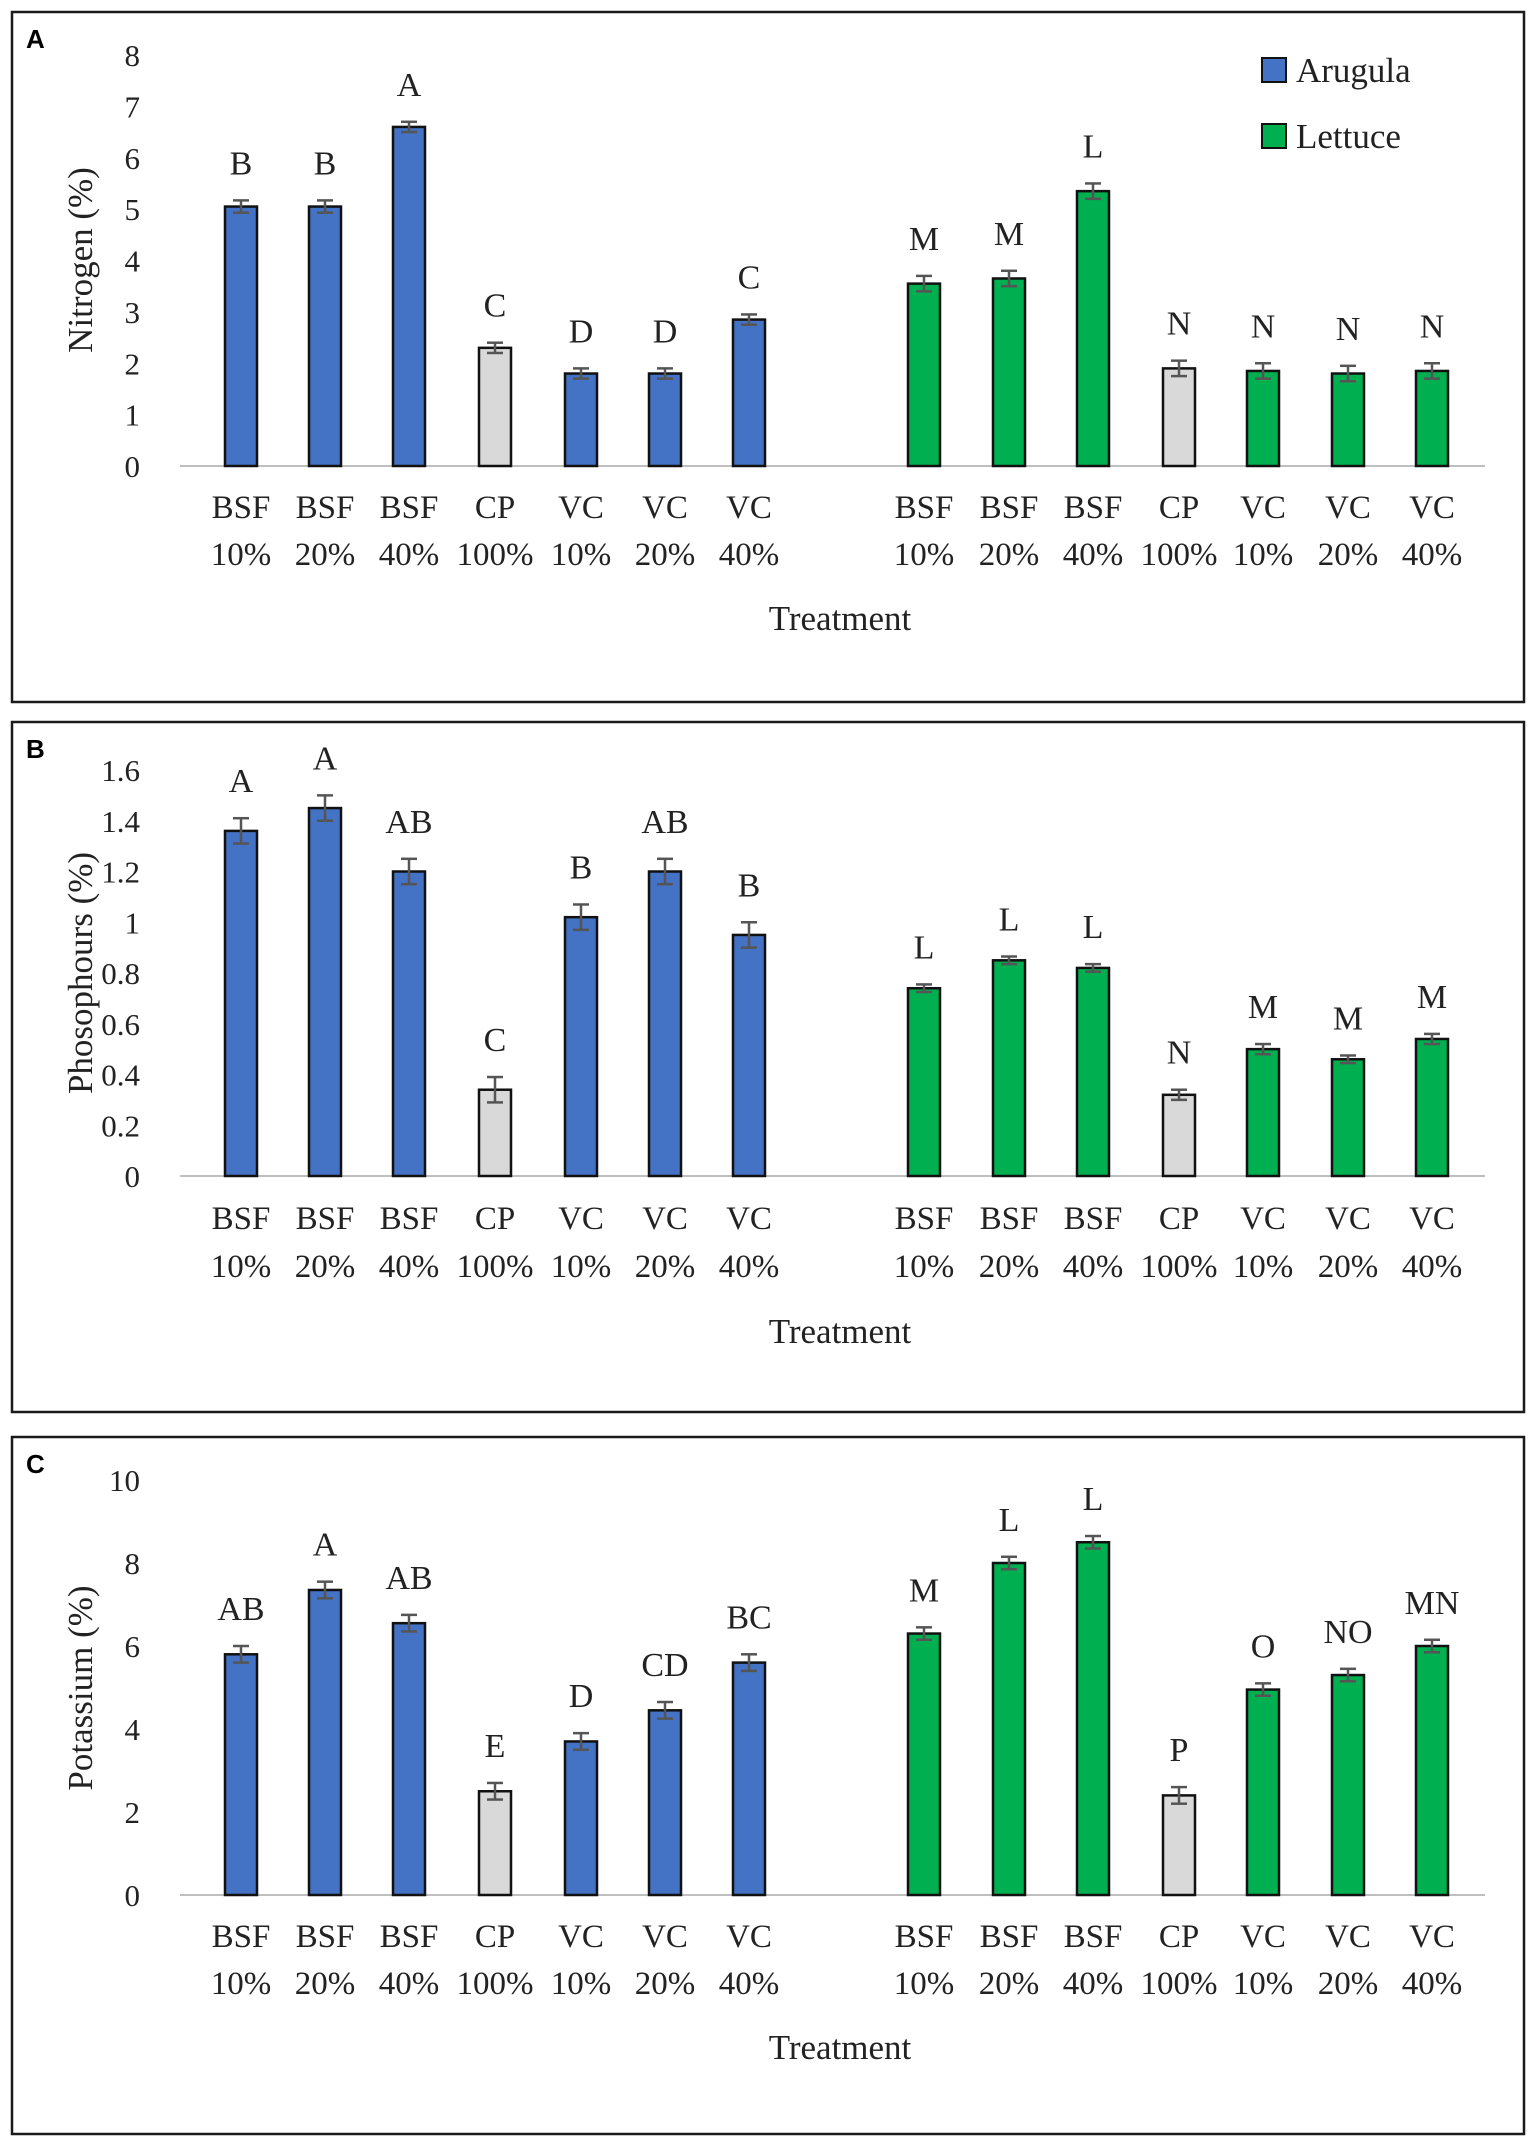  What do you see at coordinates (1353, 70) in the screenshot?
I see `legend-label-arugula: Arugula` at bounding box center [1353, 70].